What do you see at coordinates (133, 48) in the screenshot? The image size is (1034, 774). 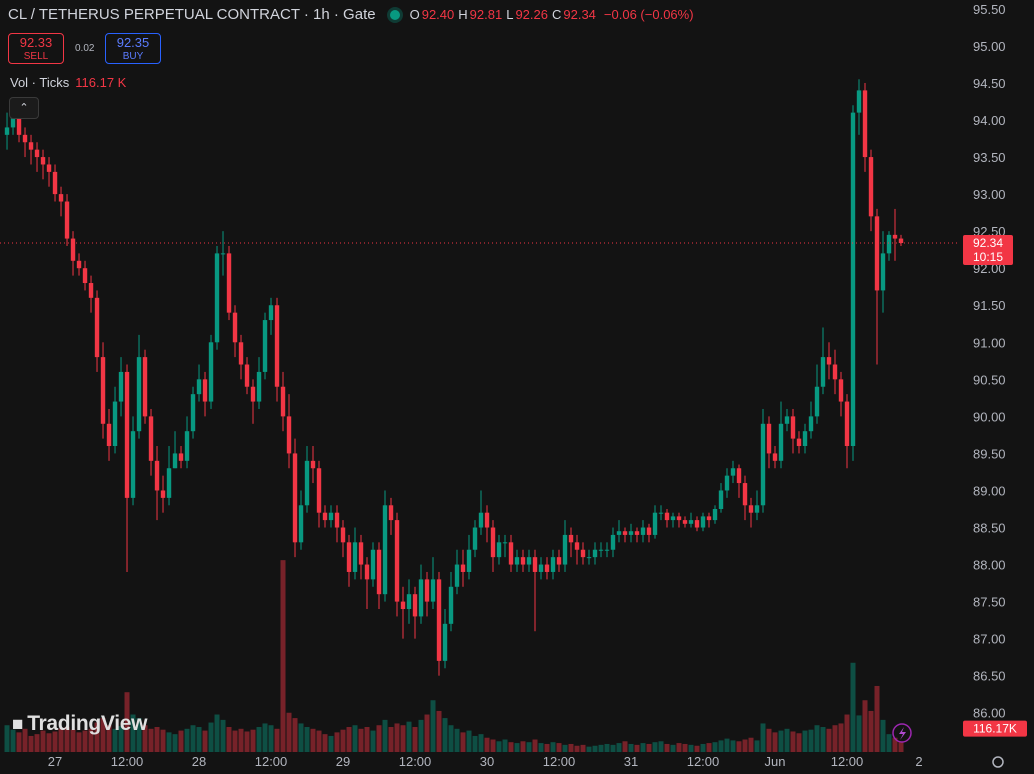 I see `buy-button: 92.35 BUY` at bounding box center [133, 48].